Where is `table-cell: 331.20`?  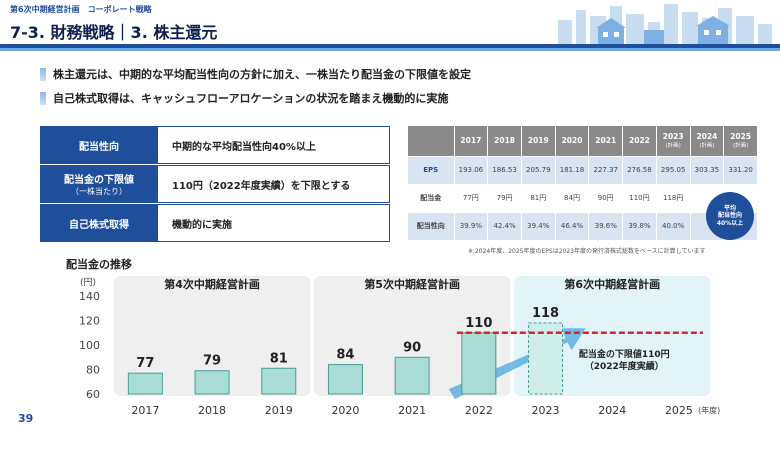 table-cell: 331.20 is located at coordinates (740, 170).